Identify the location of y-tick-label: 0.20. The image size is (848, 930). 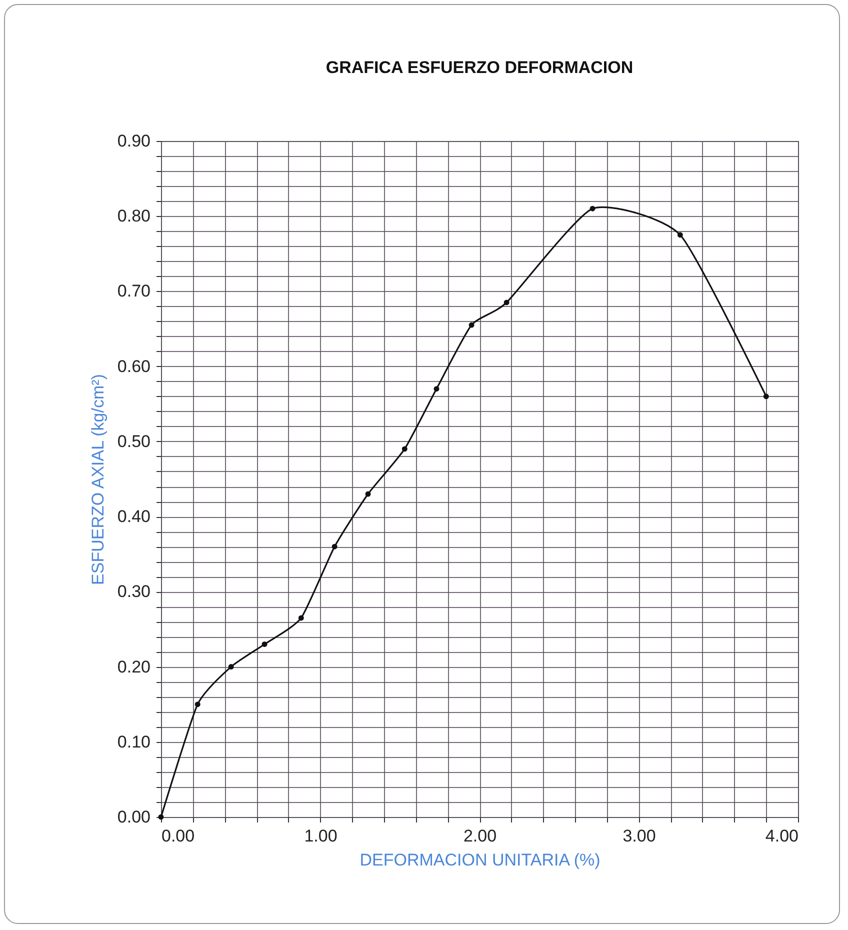
(133, 666).